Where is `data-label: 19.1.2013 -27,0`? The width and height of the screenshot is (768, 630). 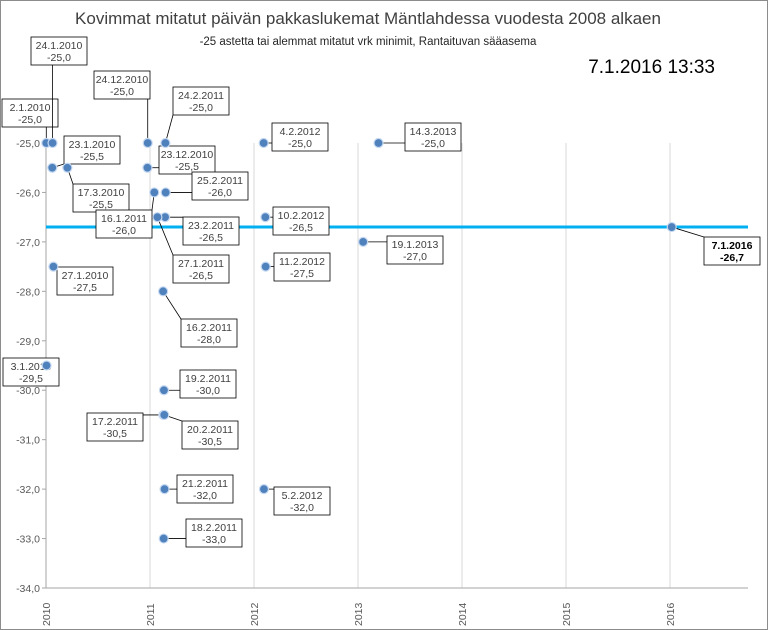 data-label: 19.1.2013 -27,0 is located at coordinates (415, 251).